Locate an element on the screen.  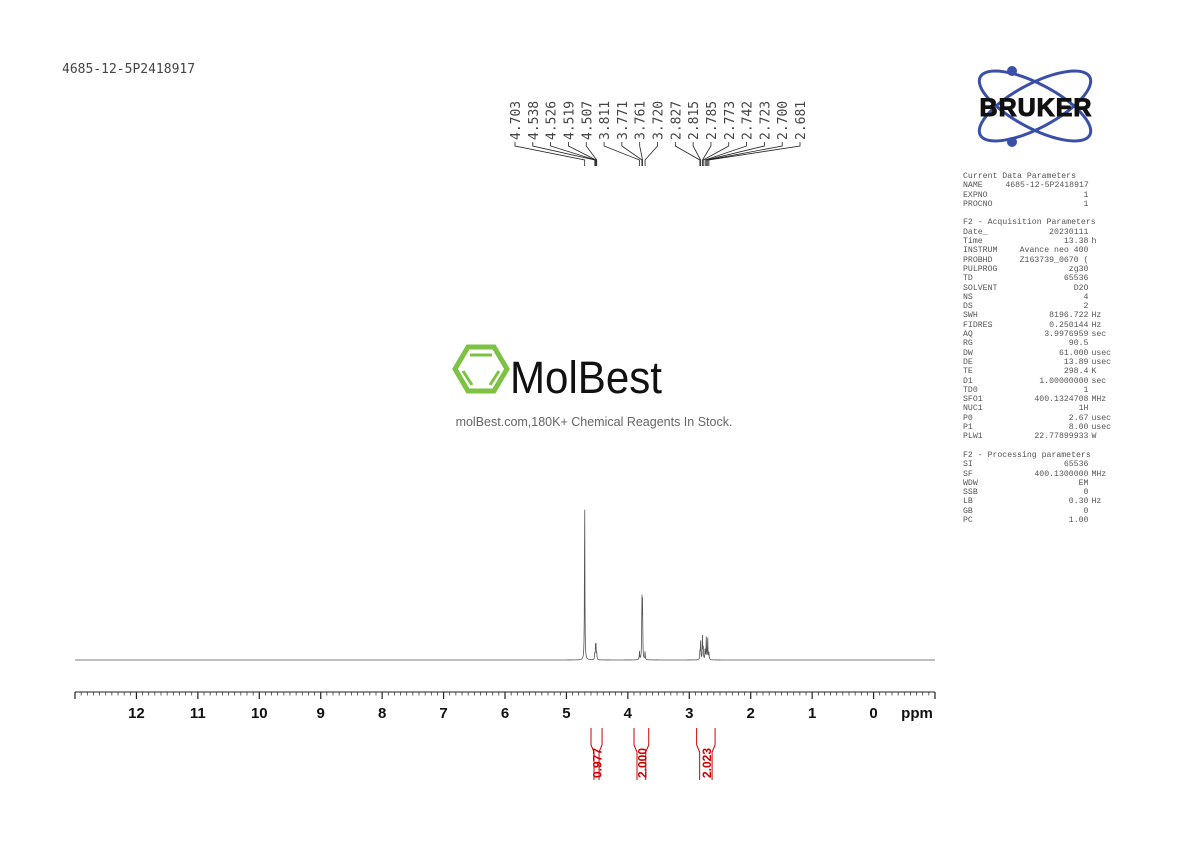
param-row: TE 298.4 K is located at coordinates (1038, 371).